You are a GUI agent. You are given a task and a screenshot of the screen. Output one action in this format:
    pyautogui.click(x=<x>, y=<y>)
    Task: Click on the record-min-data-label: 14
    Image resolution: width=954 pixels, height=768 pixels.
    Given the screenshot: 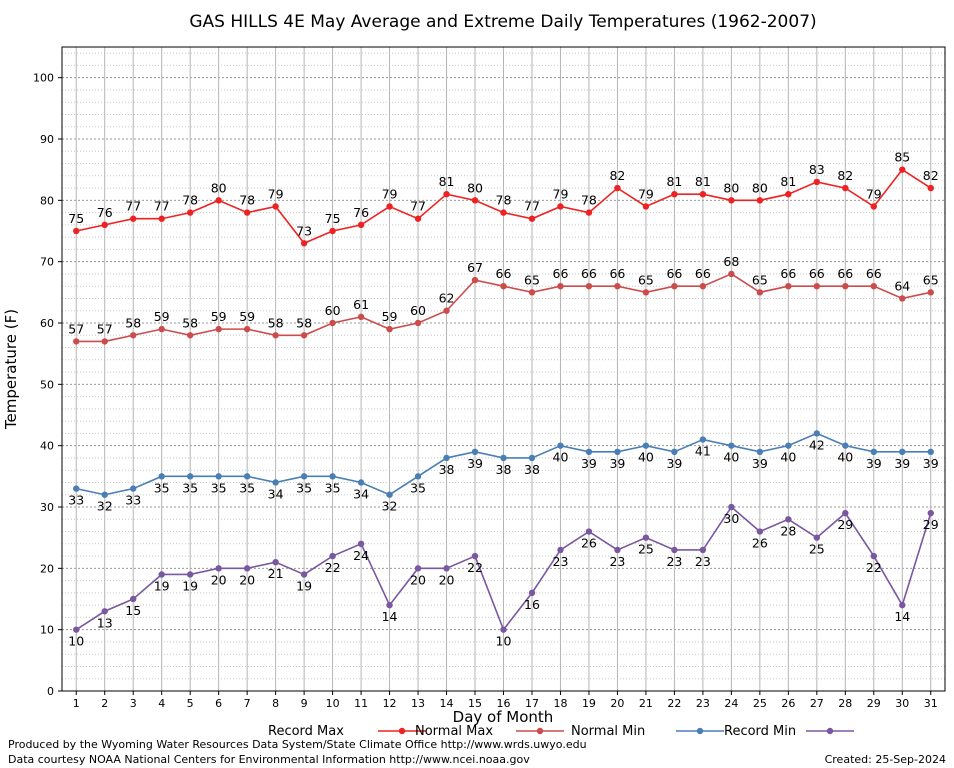 What is the action you would take?
    pyautogui.click(x=390, y=616)
    